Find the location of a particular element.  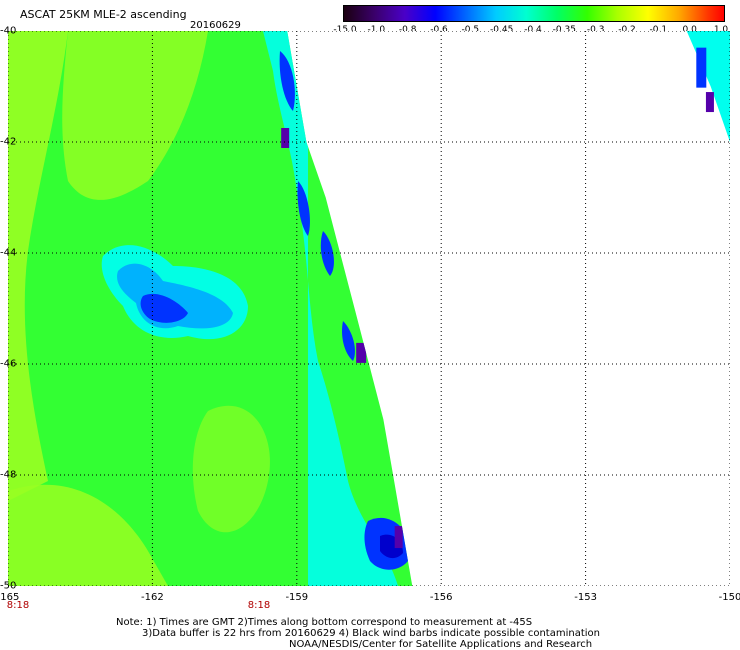

colorbar-label: -15.0 is located at coordinates (345, 30).